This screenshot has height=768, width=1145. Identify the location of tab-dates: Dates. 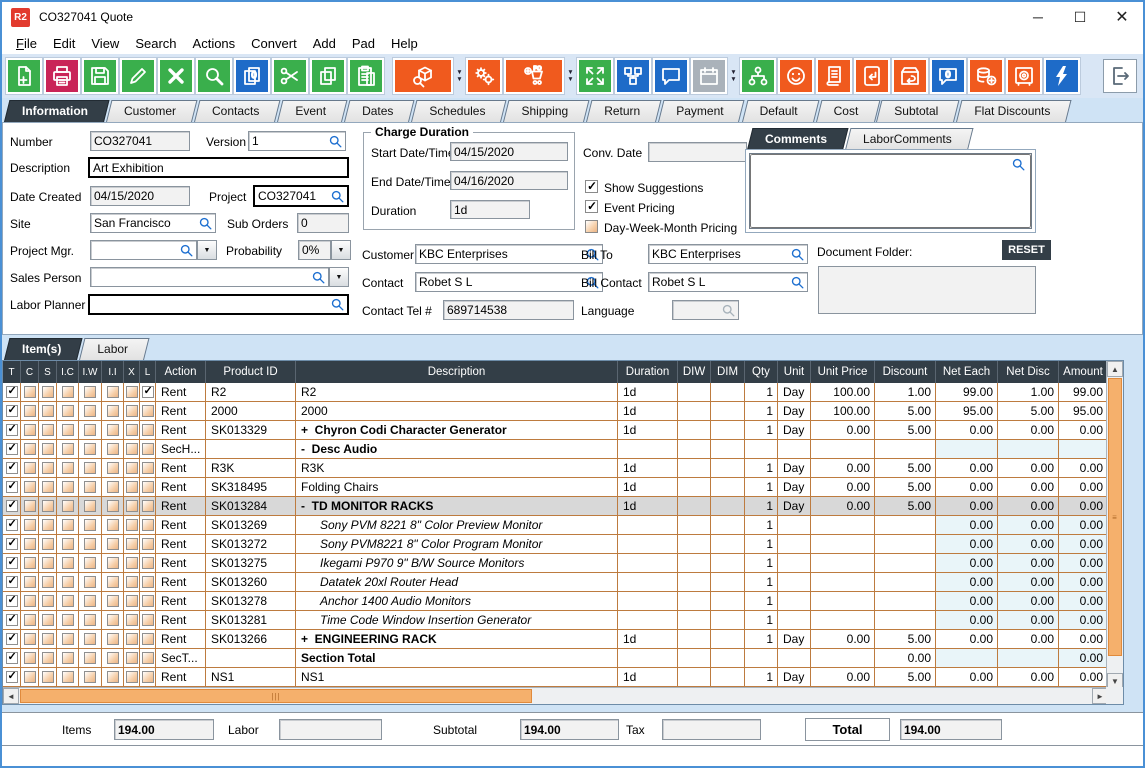
(376, 111).